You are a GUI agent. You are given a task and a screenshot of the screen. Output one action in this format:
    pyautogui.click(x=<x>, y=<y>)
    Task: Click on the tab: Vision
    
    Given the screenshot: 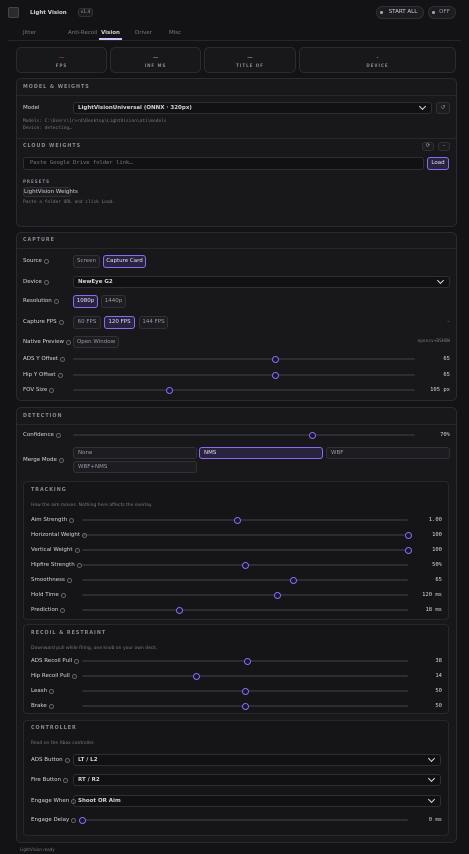 What is the action you would take?
    pyautogui.click(x=110, y=32)
    